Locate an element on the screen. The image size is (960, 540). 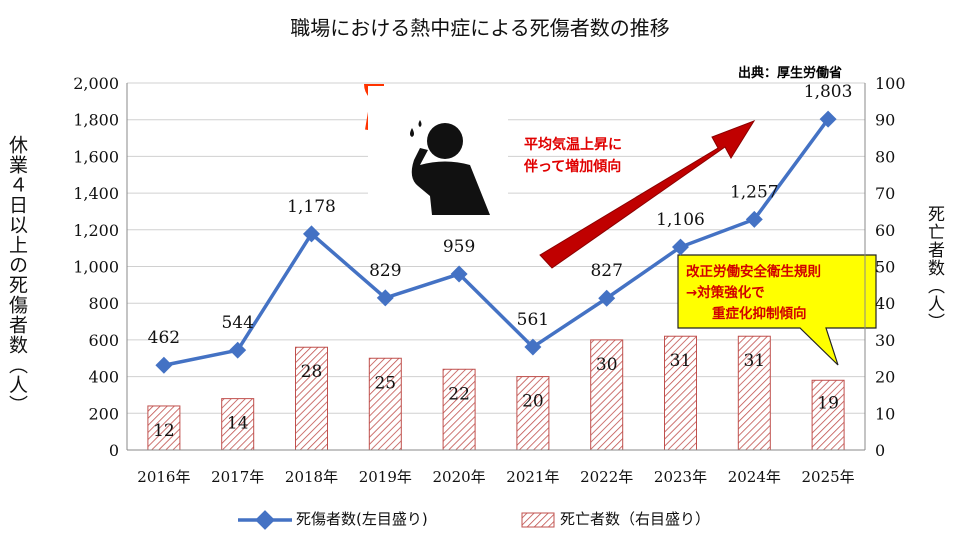
right-tick-label: 80 is located at coordinates (885, 156).